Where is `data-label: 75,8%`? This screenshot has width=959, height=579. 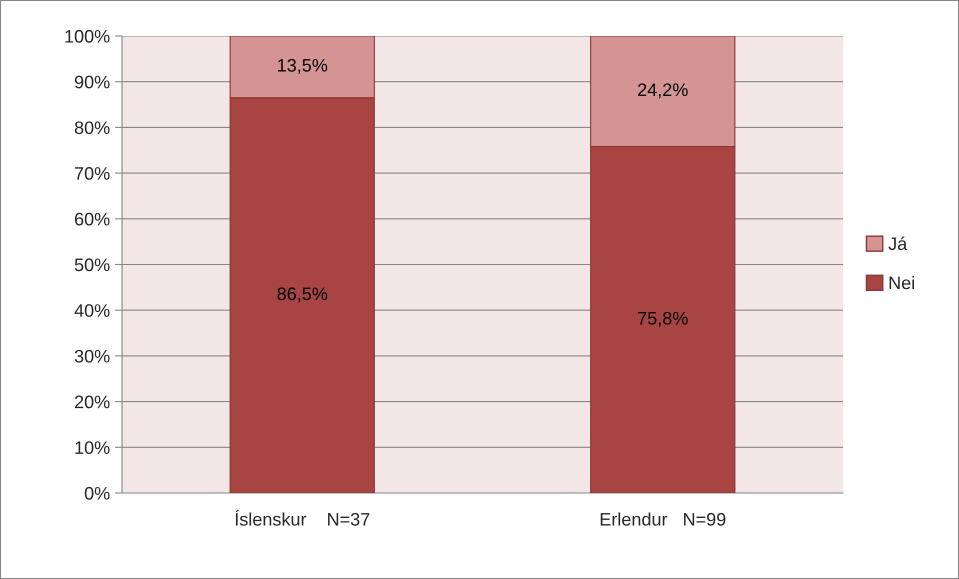
data-label: 75,8% is located at coordinates (663, 319).